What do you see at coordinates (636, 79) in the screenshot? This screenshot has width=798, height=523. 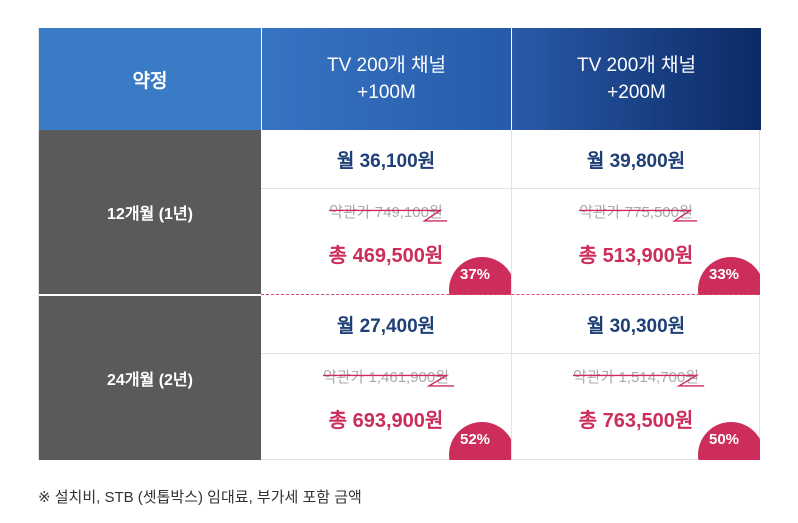 I see `header-plan-200m: TV 200개 채널 +200M` at bounding box center [636, 79].